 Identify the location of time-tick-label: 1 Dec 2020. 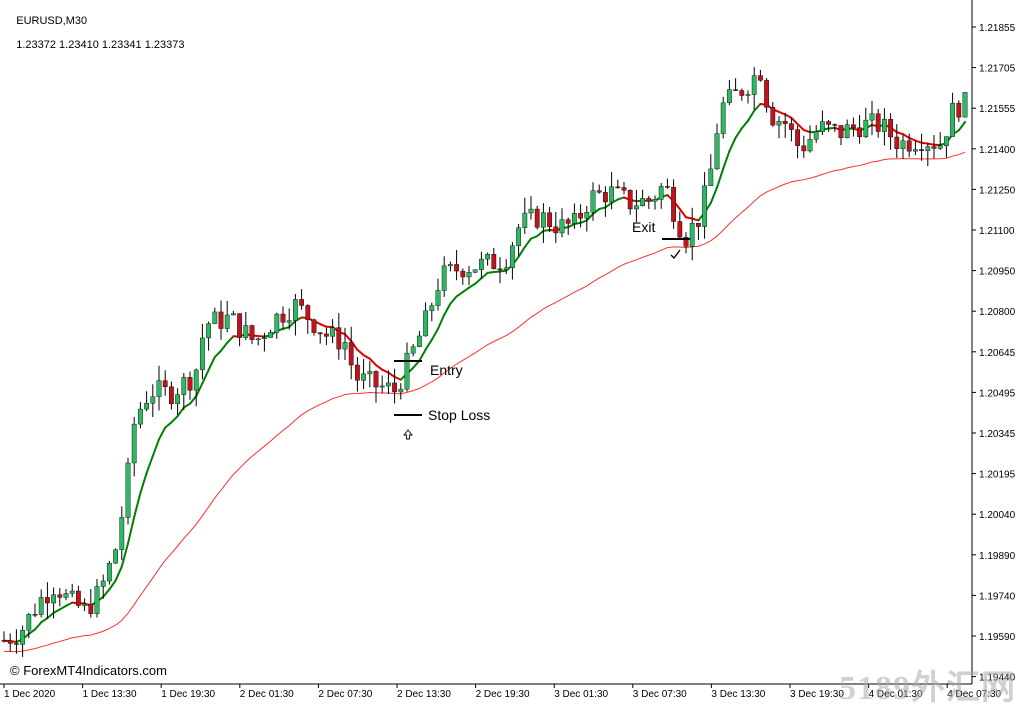
(30, 694).